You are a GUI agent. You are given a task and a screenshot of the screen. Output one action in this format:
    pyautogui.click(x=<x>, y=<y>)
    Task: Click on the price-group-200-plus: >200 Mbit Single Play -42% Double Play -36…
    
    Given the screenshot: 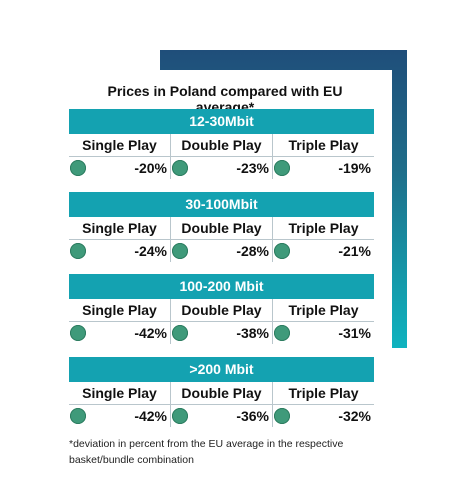 What is the action you would take?
    pyautogui.click(x=221, y=392)
    